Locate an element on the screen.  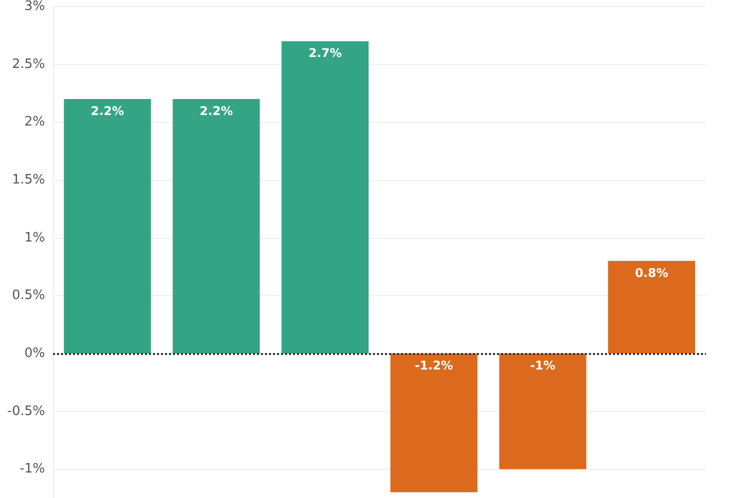
y-tick-label: 1.5% is located at coordinates (28, 180).